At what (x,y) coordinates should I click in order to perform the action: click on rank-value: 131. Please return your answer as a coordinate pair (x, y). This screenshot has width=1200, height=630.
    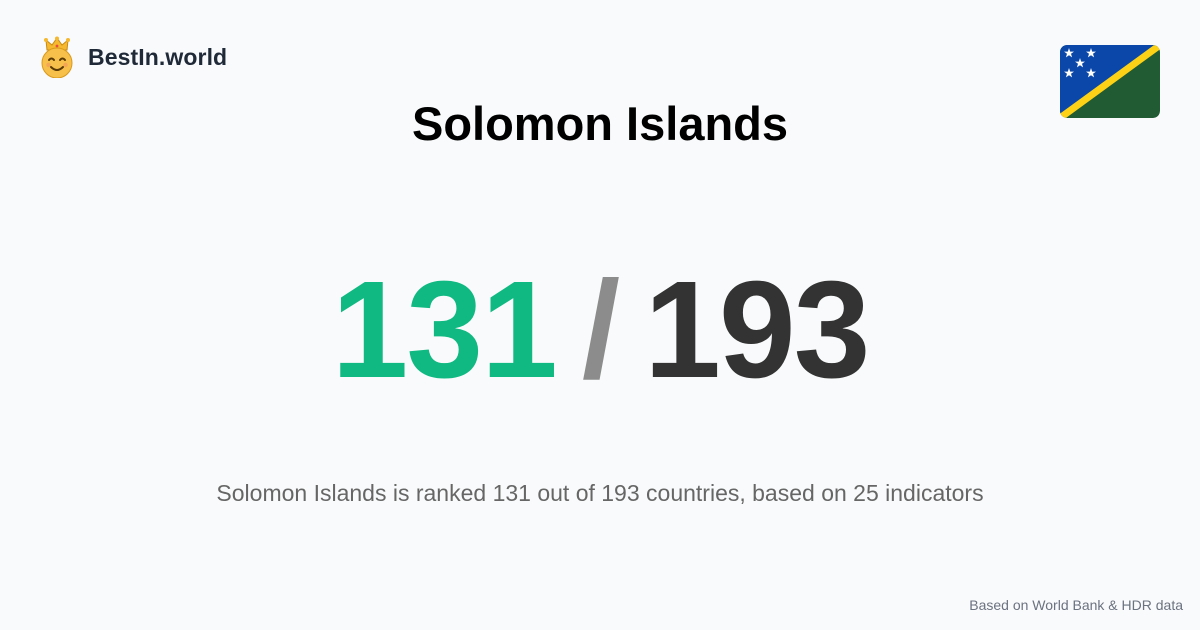
    Looking at the image, I should click on (444, 330).